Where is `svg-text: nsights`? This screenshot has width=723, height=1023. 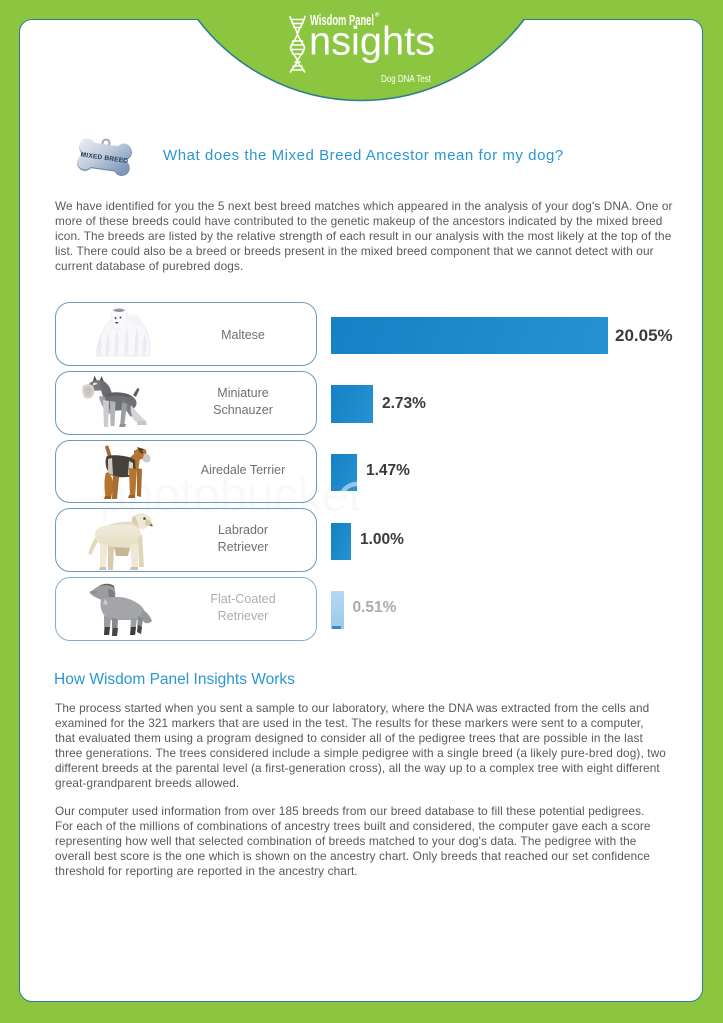
svg-text: nsights is located at coordinates (372, 42).